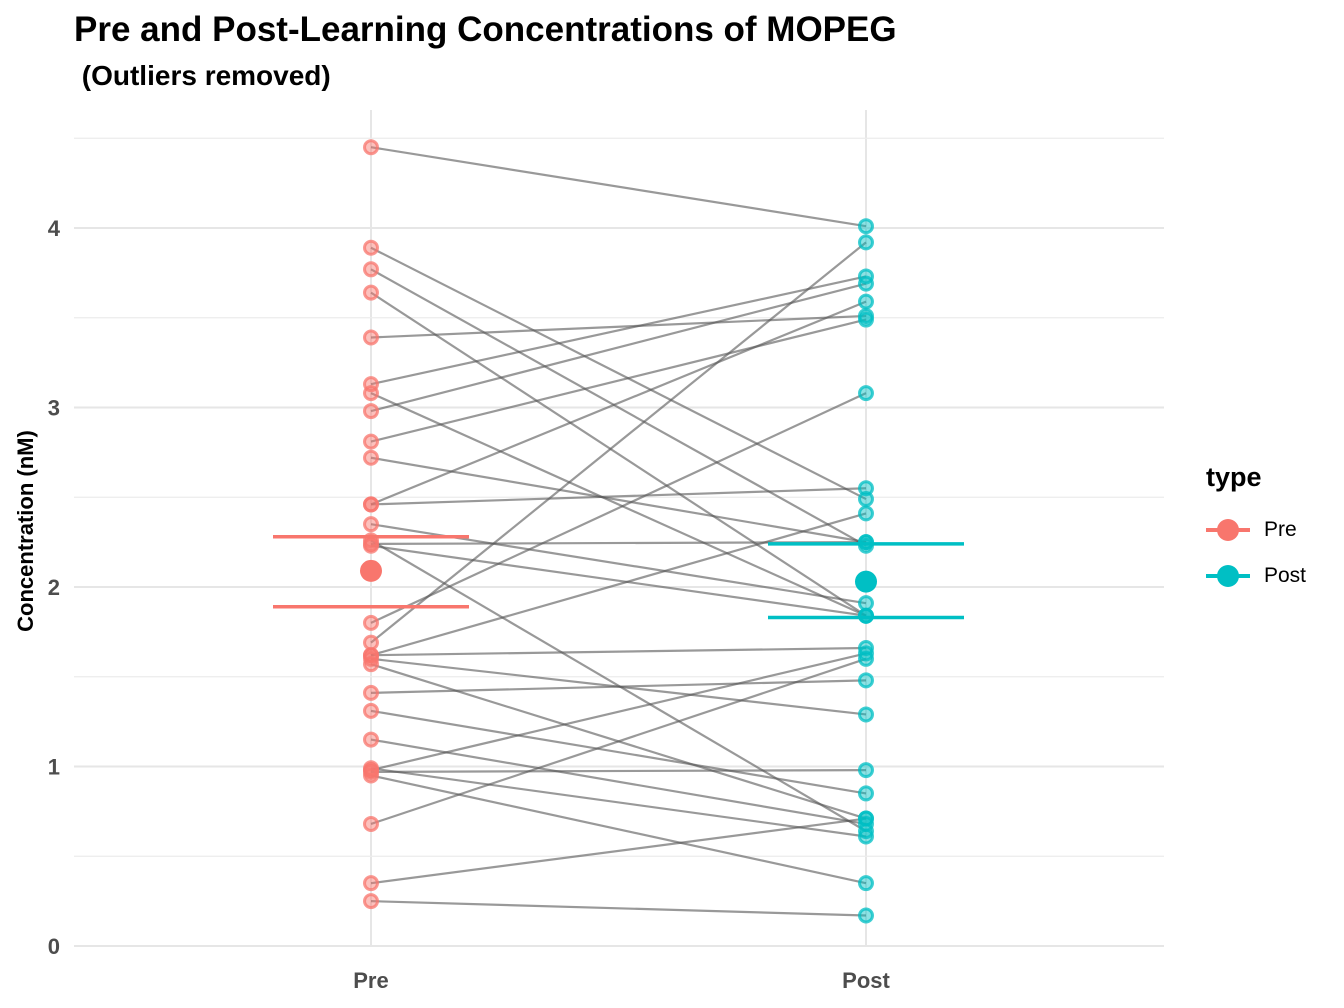 Image resolution: width=1344 pixels, height=1008 pixels. Describe the element at coordinates (1234, 477) in the screenshot. I see `legend-title: type` at that location.